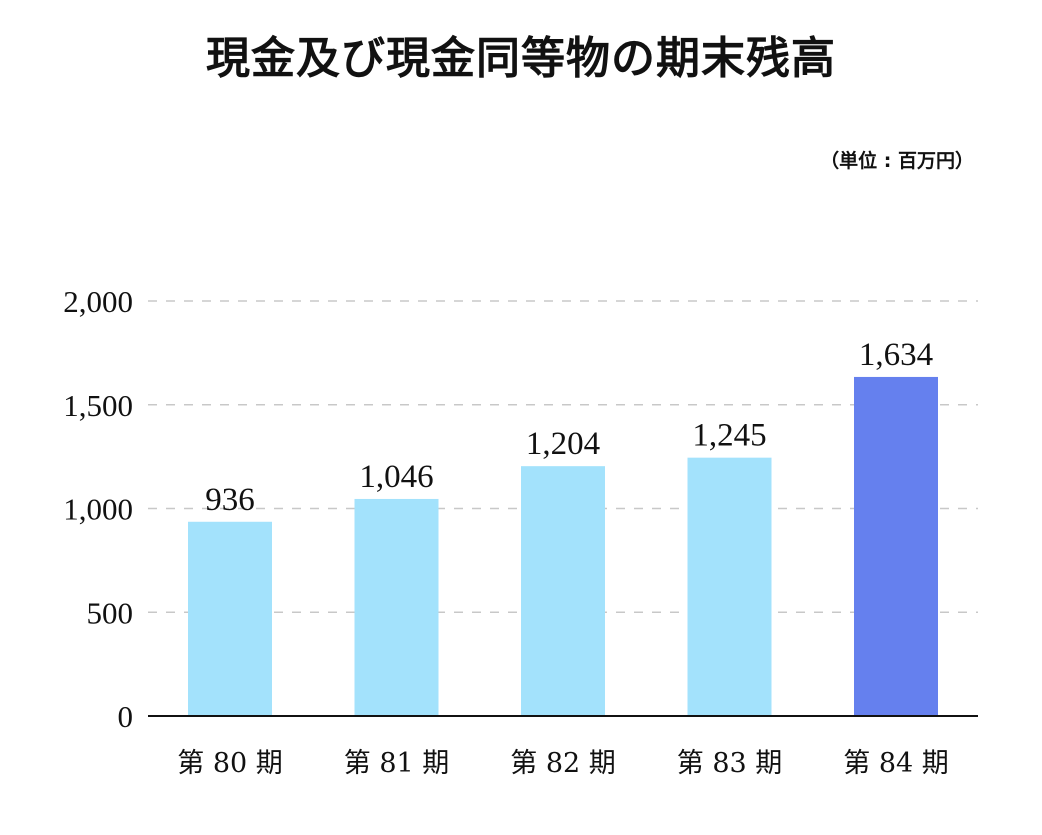 The image size is (1042, 835). I want to click on x-tick-label: 第 81 期, so click(397, 763).